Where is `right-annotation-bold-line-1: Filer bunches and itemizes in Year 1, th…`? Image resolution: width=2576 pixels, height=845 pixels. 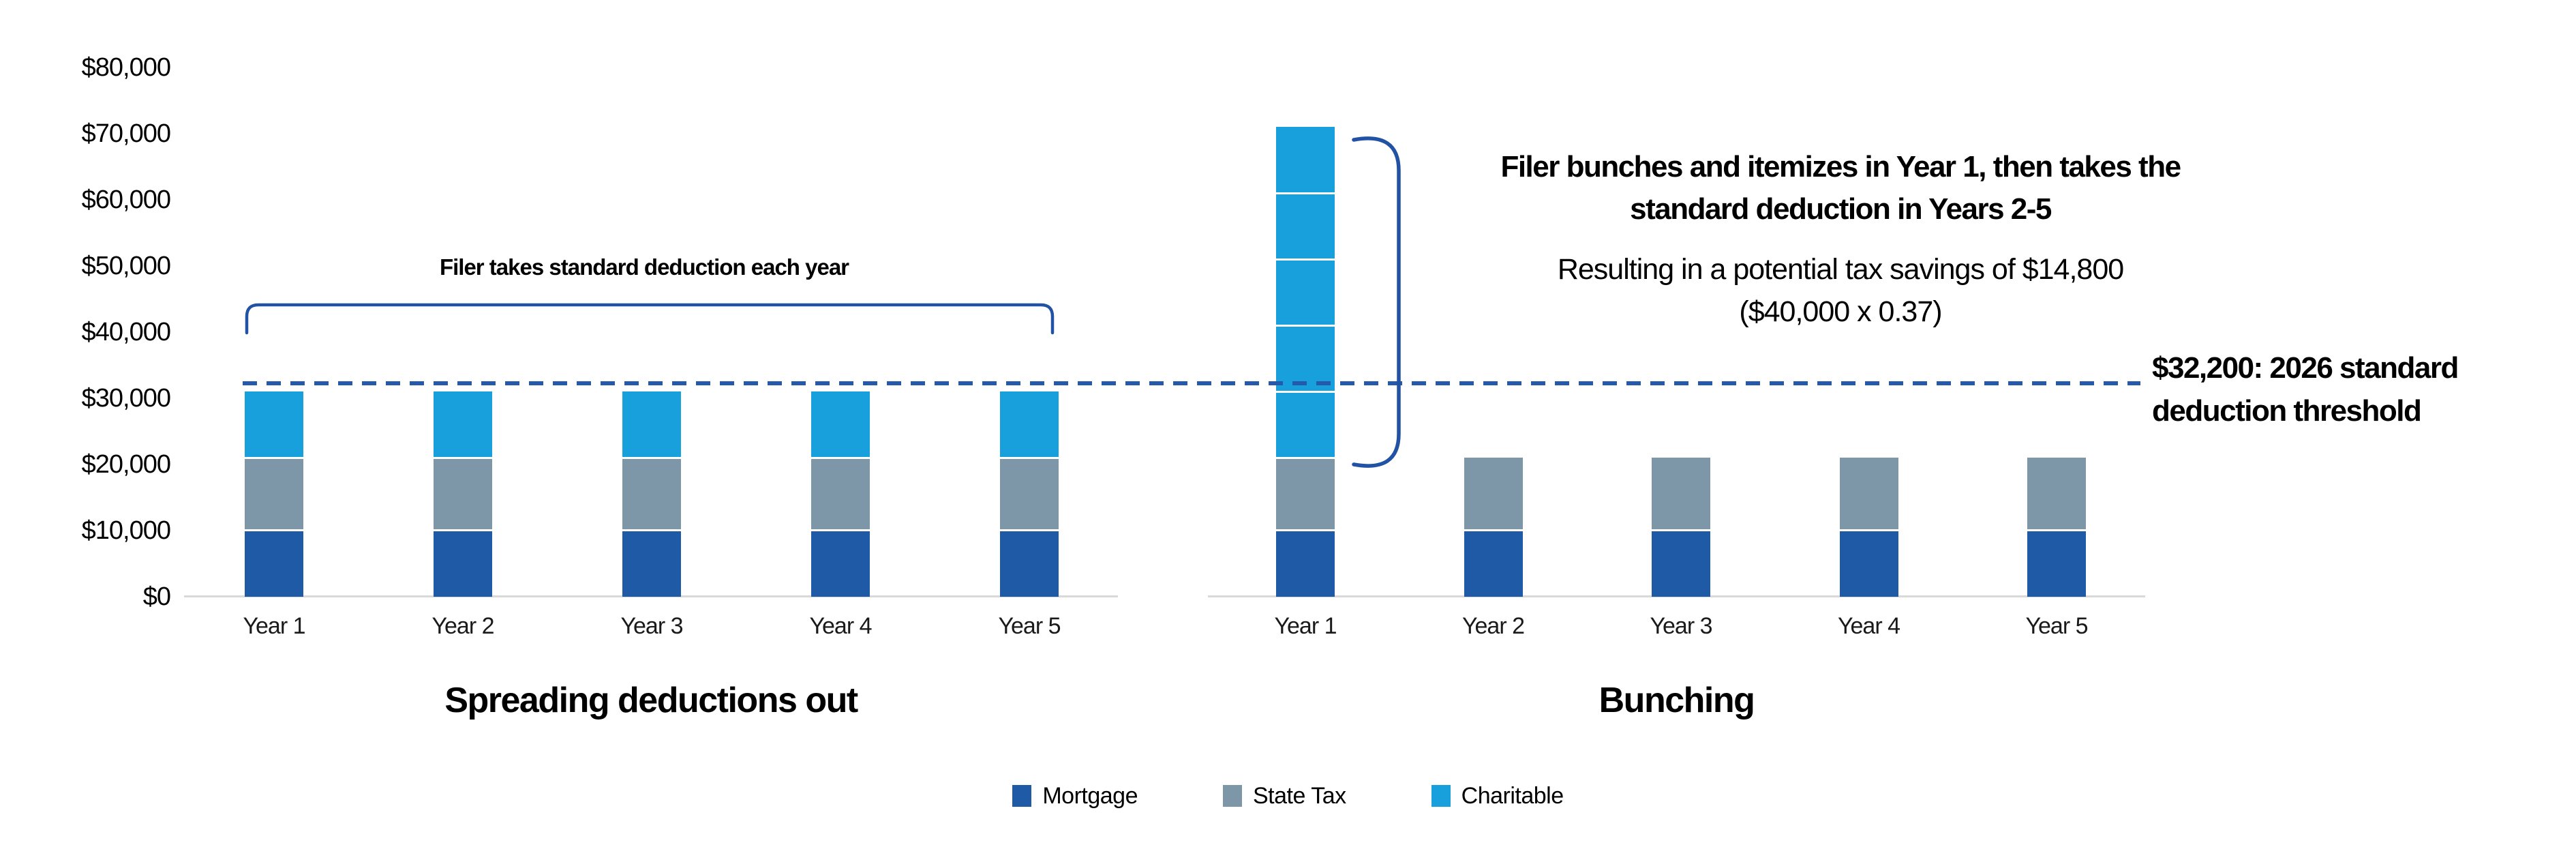 right-annotation-bold-line-1: Filer bunches and itemizes in Year 1, th… is located at coordinates (1841, 166).